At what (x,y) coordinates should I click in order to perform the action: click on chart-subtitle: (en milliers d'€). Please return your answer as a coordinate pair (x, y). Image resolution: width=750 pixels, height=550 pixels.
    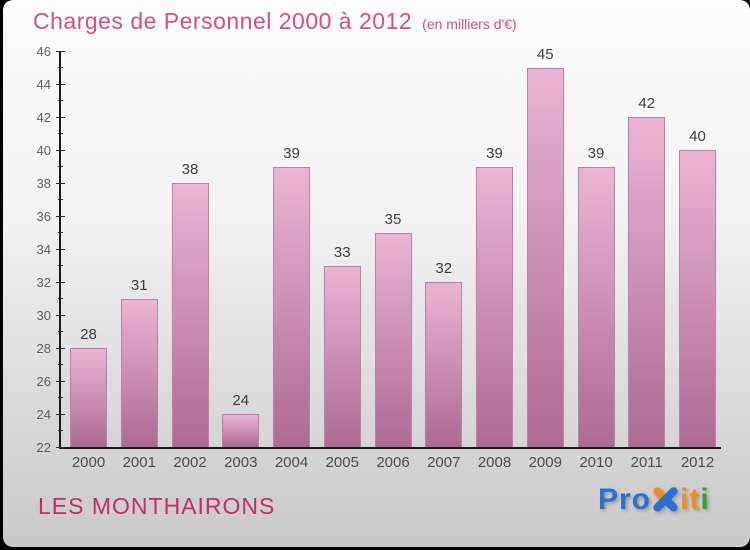
    Looking at the image, I should click on (469, 24).